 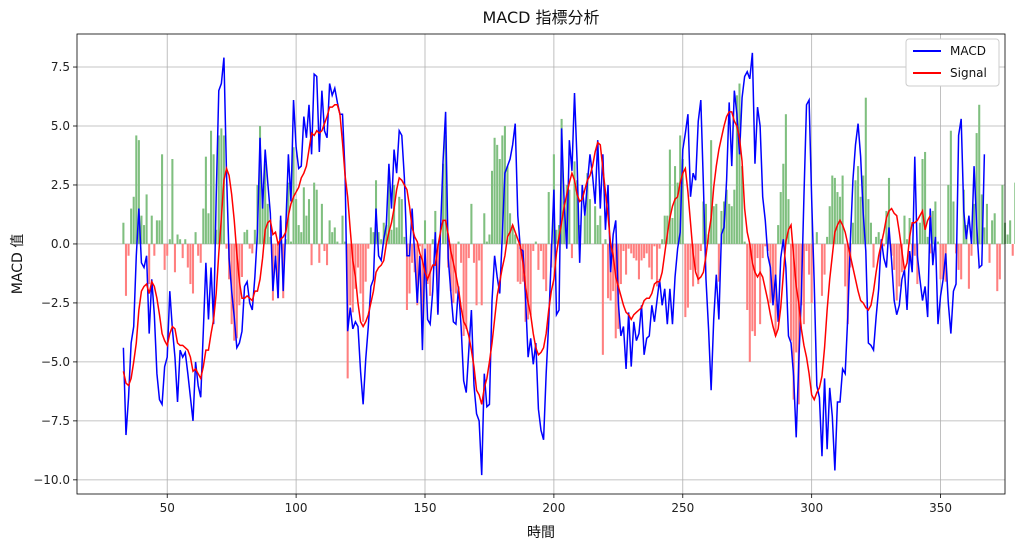 I want to click on y-tick-label: −10.0, so click(x=51, y=480).